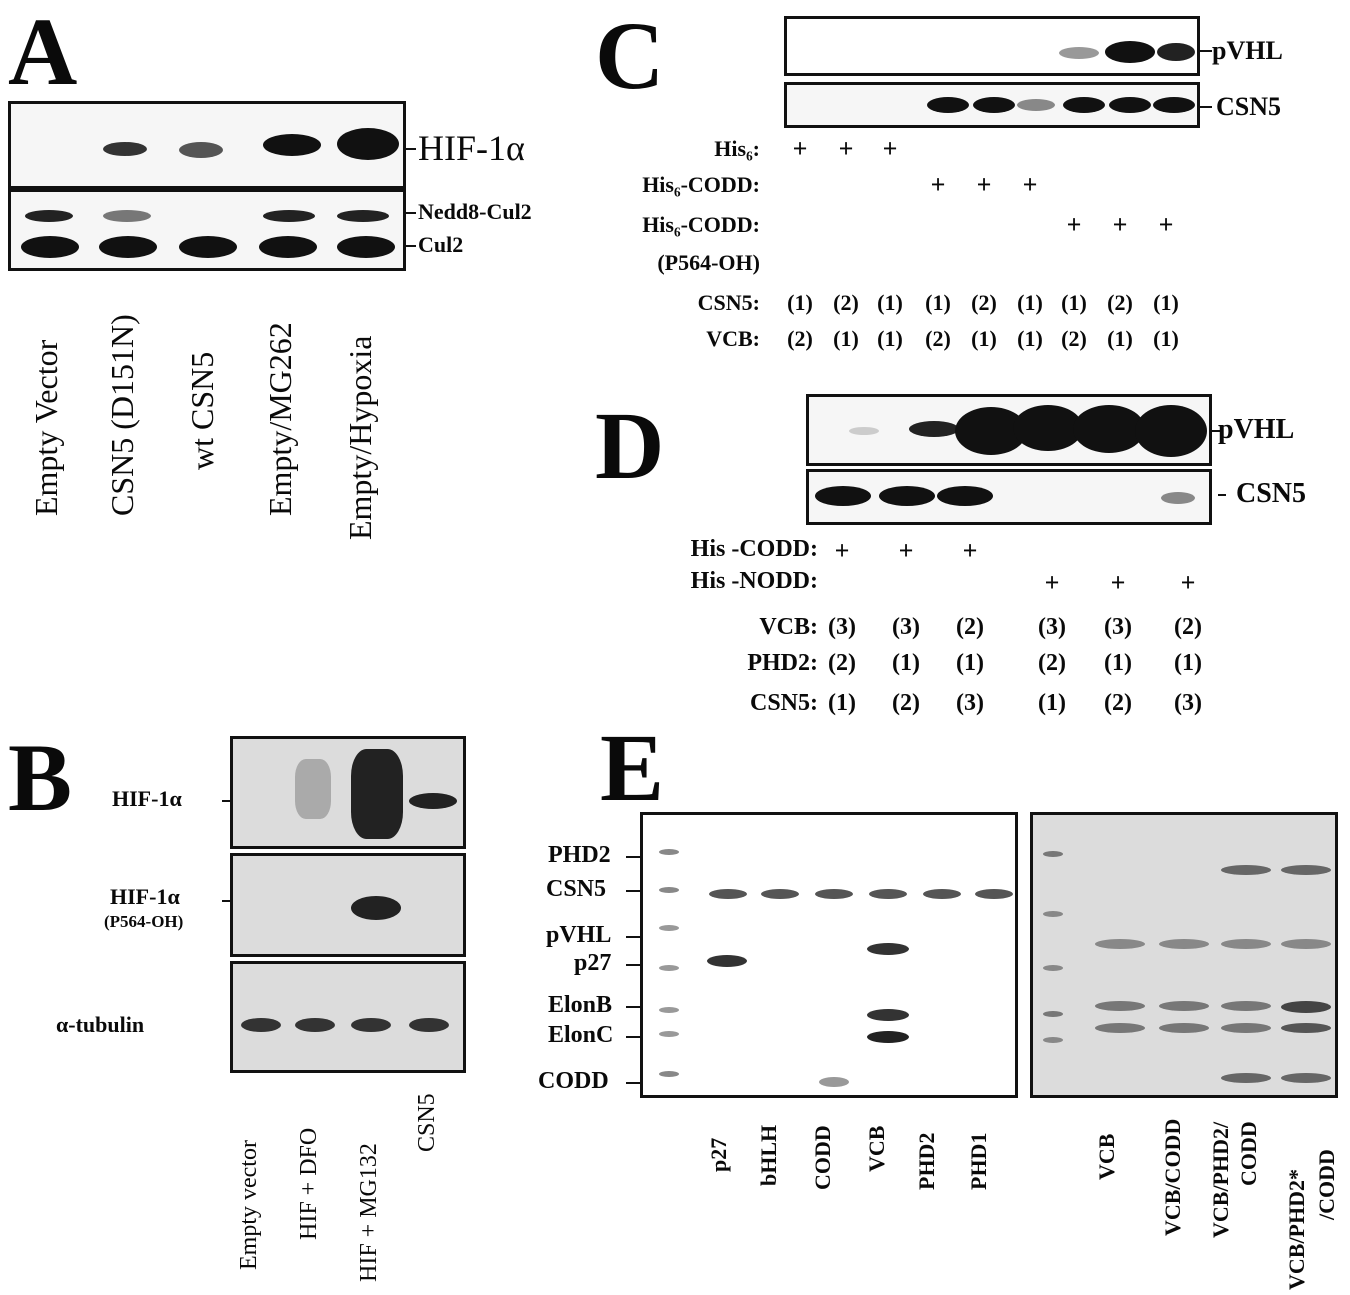 Image resolution: width=1350 pixels, height=1295 pixels. I want to click on condition-label: His₆:, so click(737, 148).